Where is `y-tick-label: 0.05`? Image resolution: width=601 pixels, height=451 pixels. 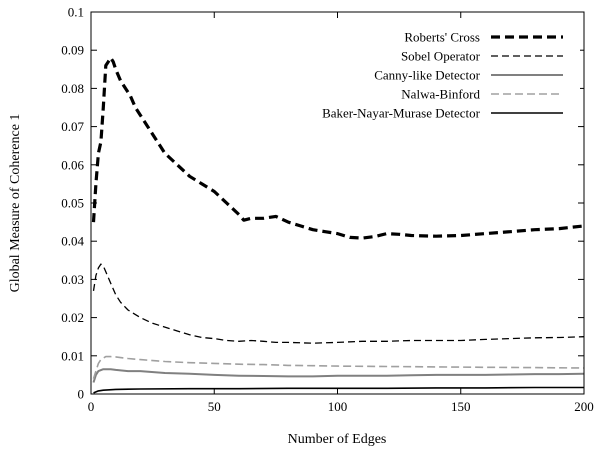
y-tick-label: 0.05 is located at coordinates (72, 203).